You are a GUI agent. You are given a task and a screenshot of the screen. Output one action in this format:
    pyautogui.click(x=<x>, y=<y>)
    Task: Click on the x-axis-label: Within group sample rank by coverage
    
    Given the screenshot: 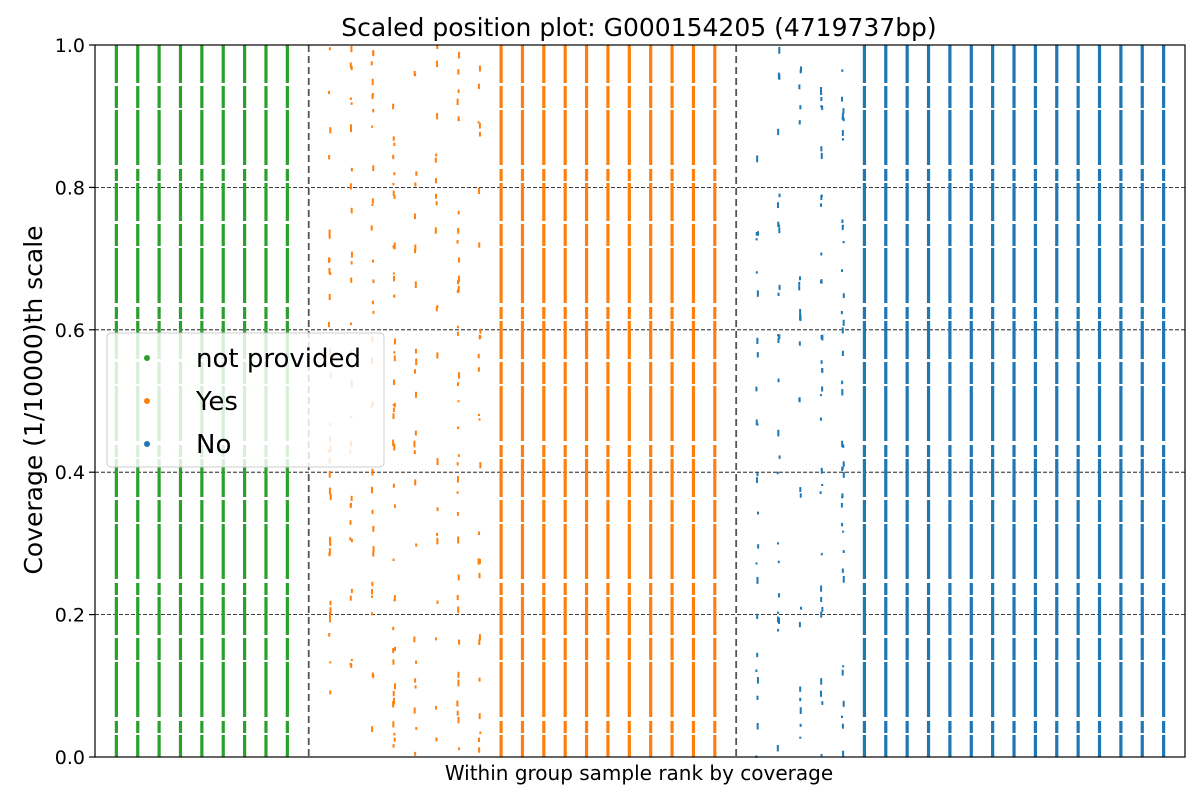 What is the action you would take?
    pyautogui.click(x=639, y=773)
    